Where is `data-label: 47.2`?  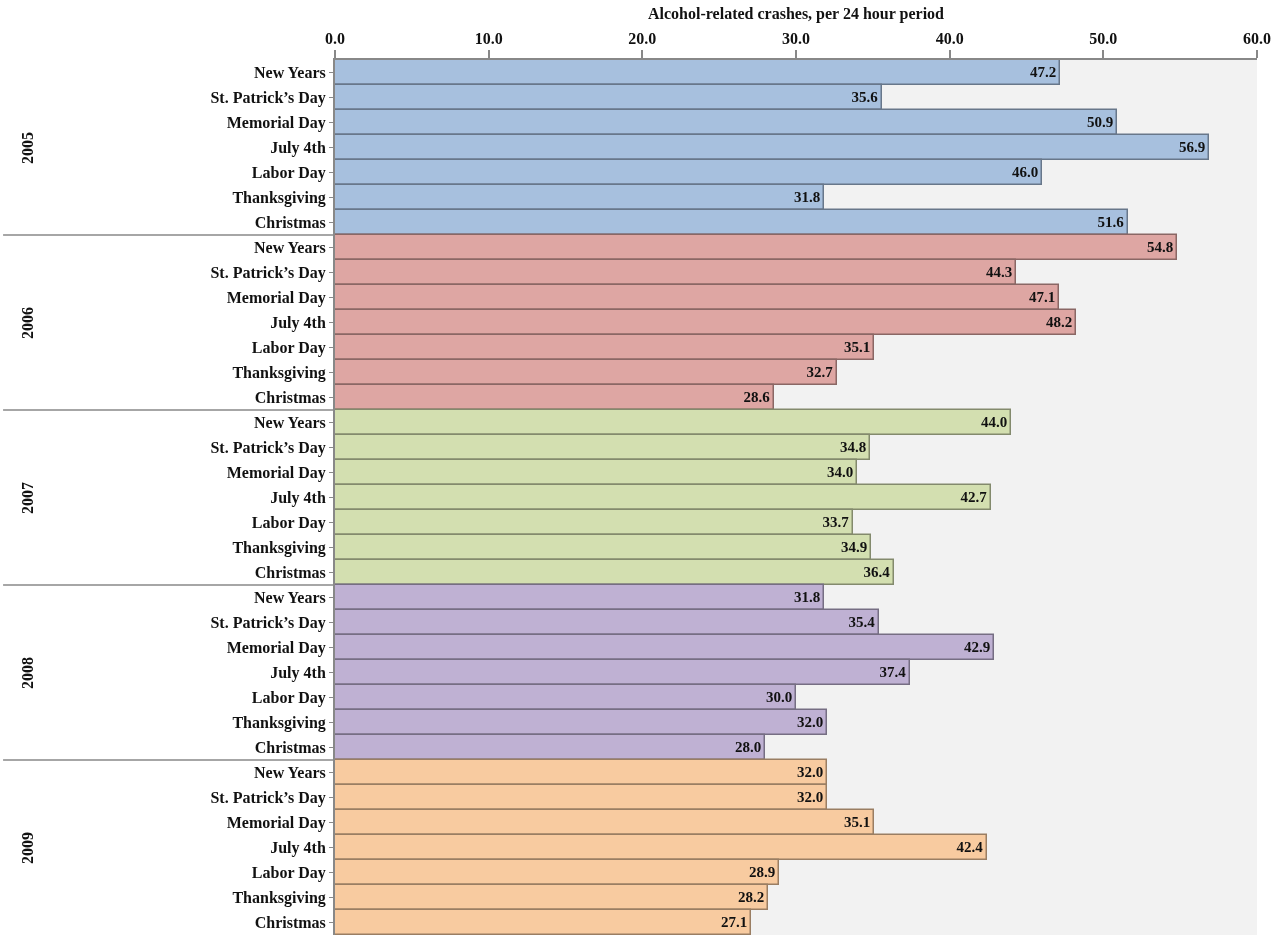
data-label: 47.2 is located at coordinates (1043, 71).